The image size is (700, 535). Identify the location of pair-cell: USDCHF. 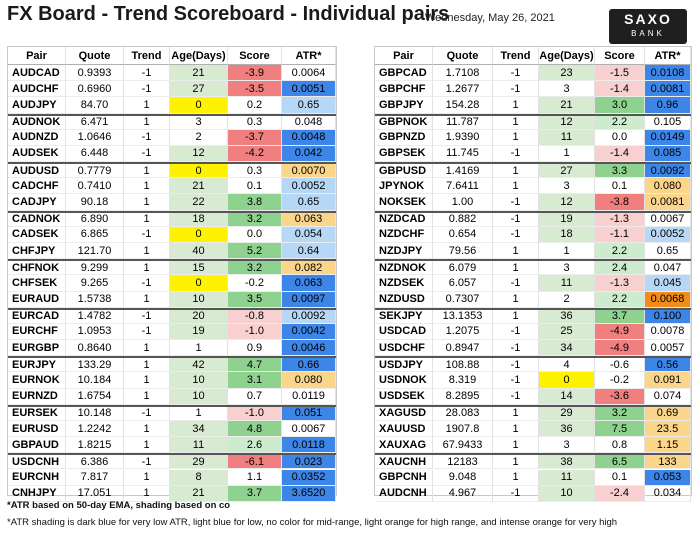
(404, 348).